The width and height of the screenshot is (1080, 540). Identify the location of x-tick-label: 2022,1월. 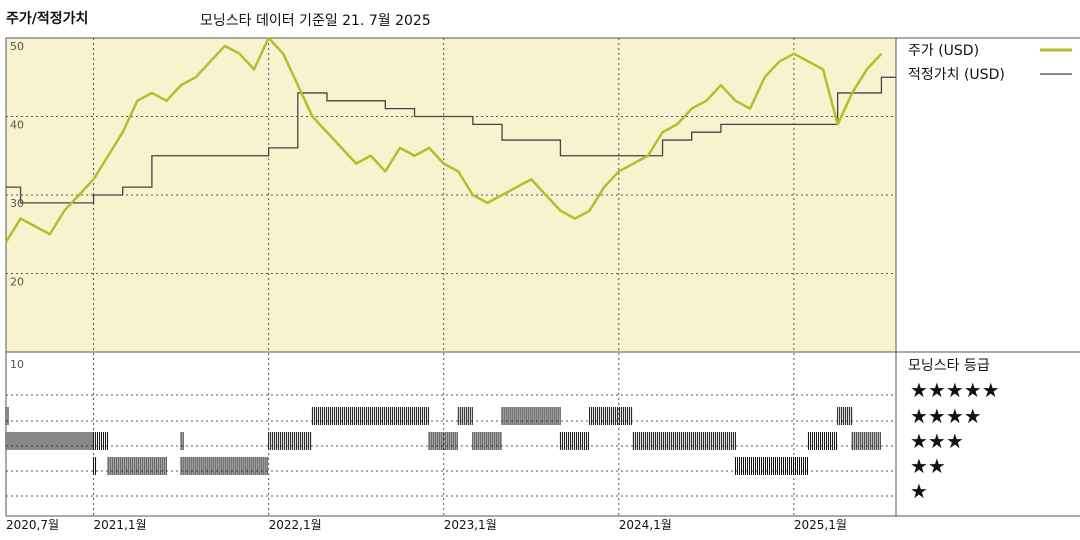
(295, 525).